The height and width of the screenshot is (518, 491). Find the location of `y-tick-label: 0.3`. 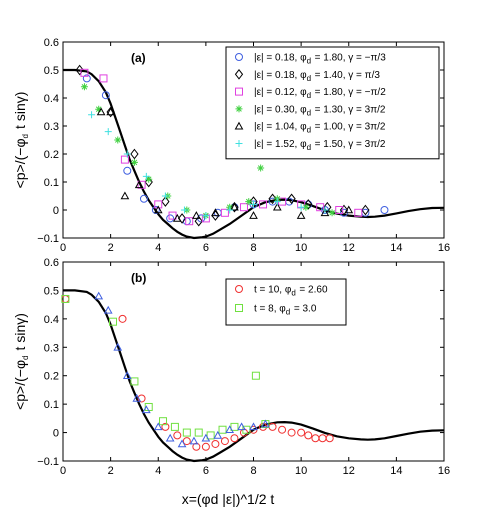

y-tick-label: 0.3 is located at coordinates (51, 127).